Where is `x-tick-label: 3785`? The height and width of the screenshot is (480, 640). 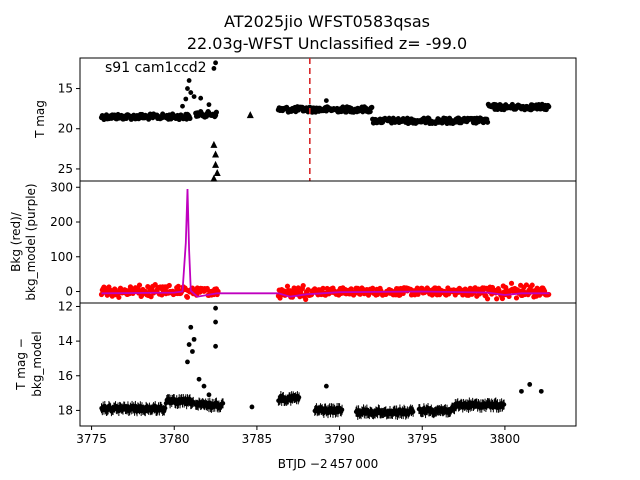 x-tick-label: 3785 is located at coordinates (257, 439).